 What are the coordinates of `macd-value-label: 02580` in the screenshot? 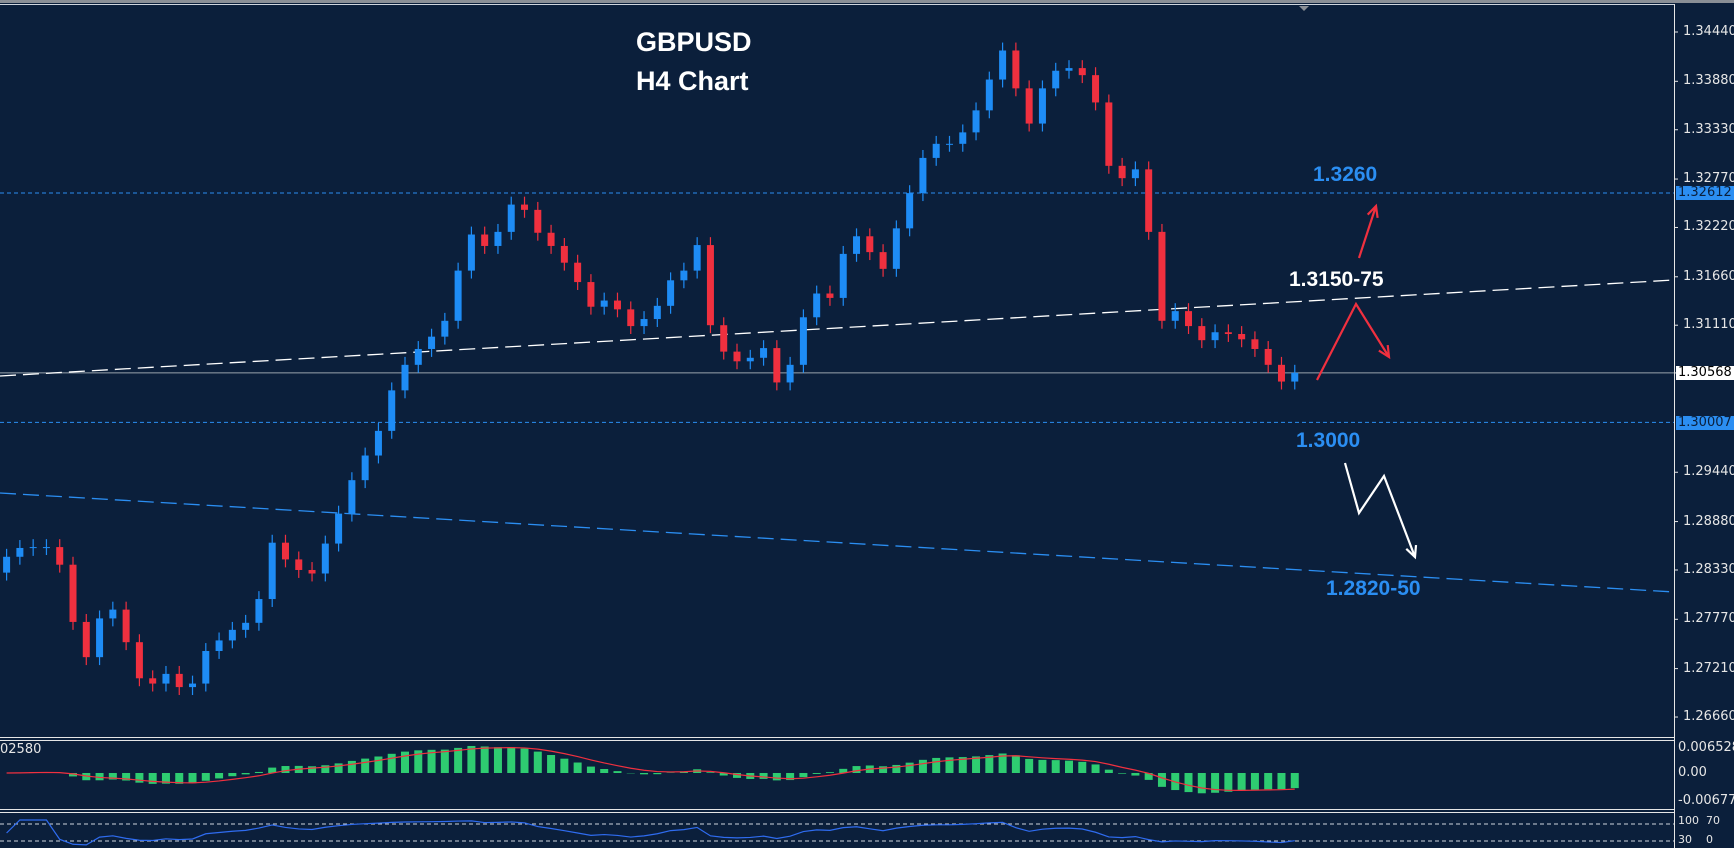 It's located at (21, 749).